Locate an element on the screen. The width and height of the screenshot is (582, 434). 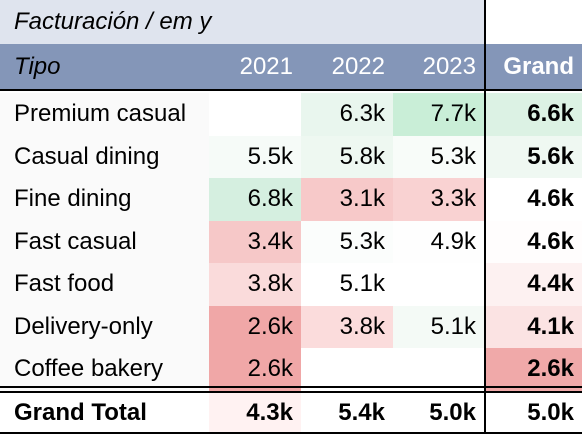
value-cell-2023: 5.3k is located at coordinates (438, 156).